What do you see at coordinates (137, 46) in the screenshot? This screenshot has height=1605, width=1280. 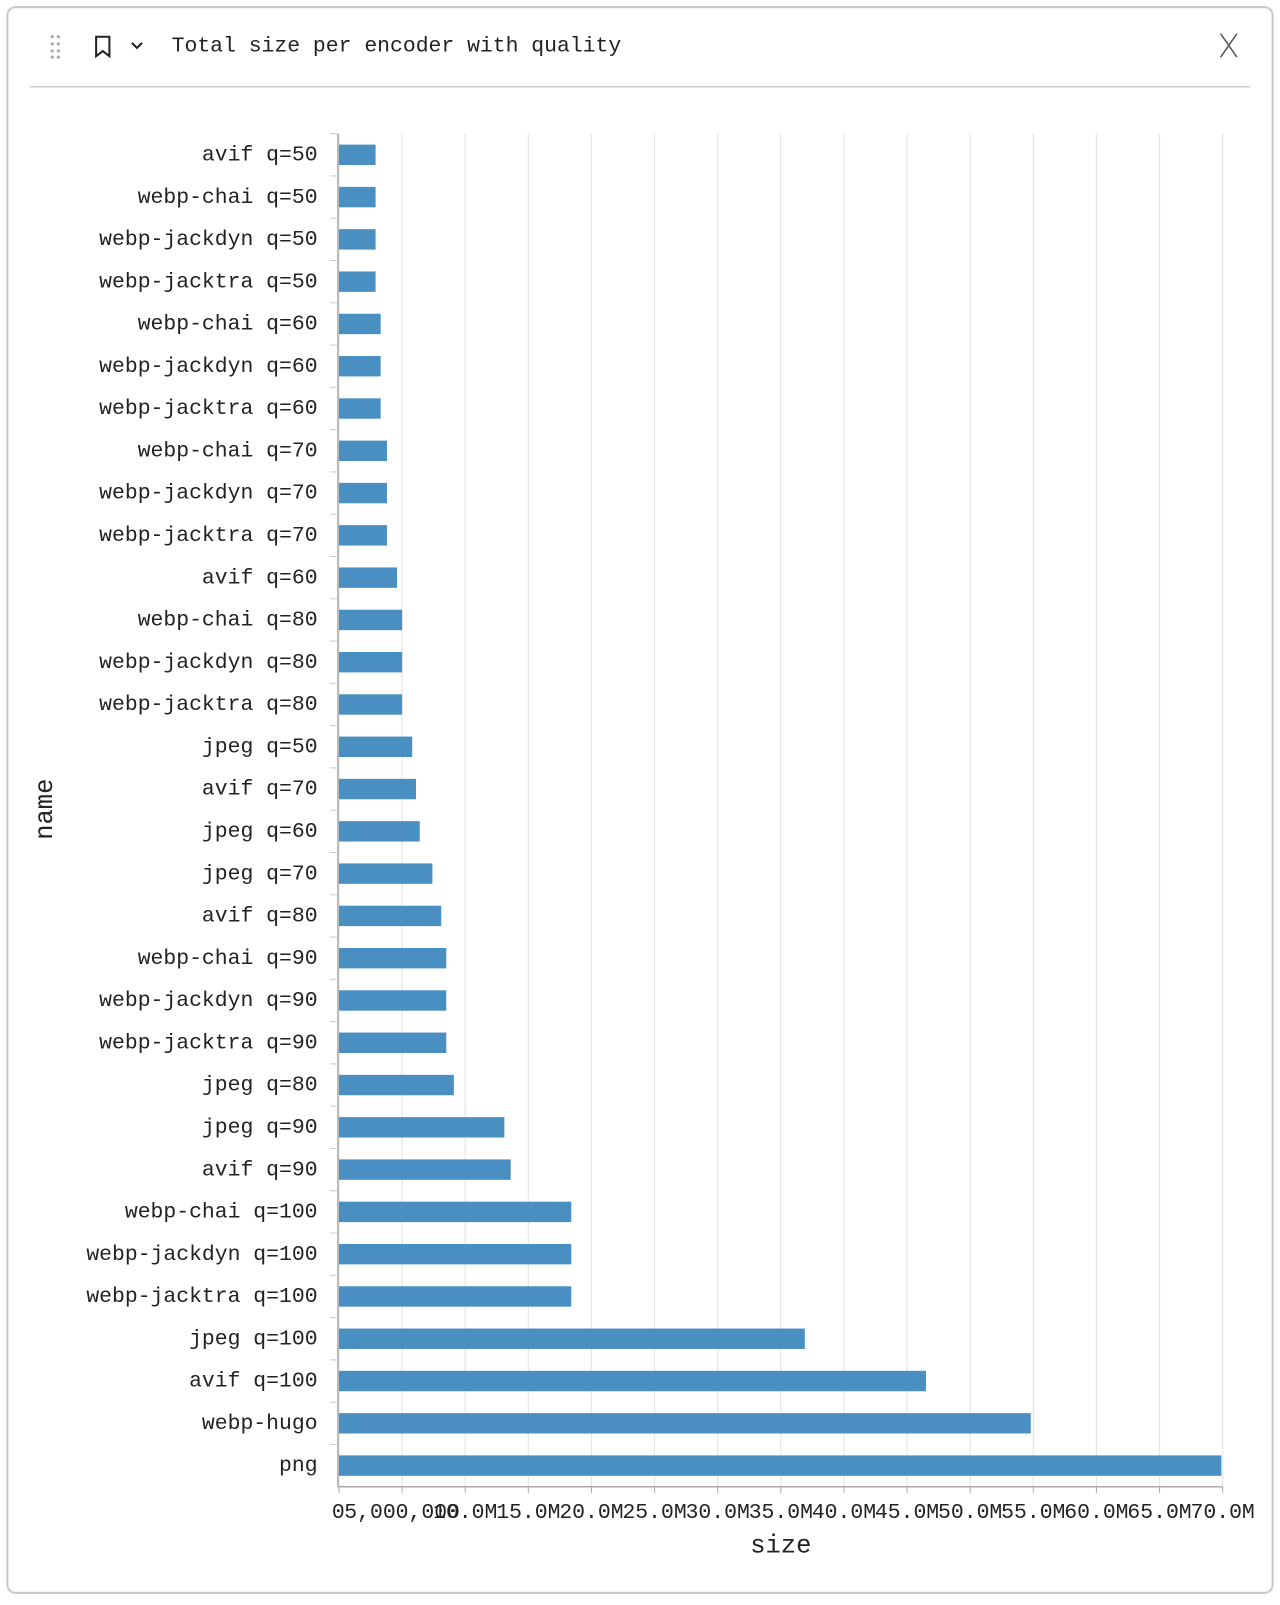 I see `chevron-icon` at bounding box center [137, 46].